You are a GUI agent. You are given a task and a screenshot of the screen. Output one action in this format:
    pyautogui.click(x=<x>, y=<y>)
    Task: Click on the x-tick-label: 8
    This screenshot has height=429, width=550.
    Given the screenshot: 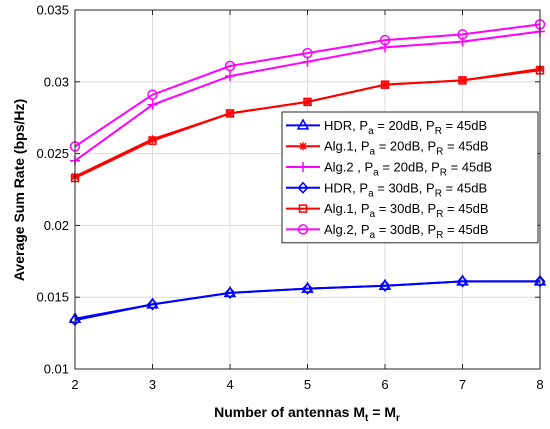 What is the action you would take?
    pyautogui.click(x=539, y=384)
    